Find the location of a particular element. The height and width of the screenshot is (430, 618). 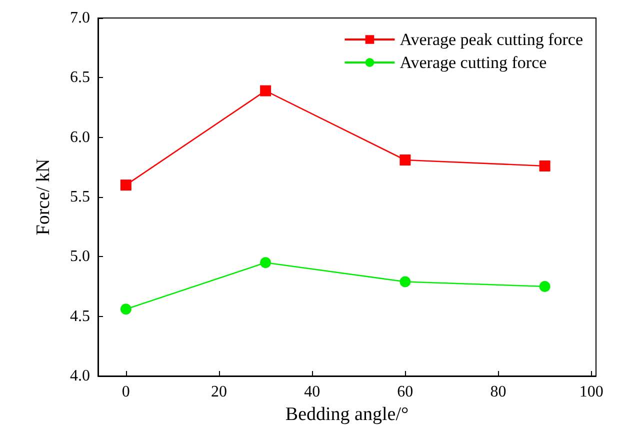

x-axis-title: Bedding angle/° is located at coordinates (347, 414).